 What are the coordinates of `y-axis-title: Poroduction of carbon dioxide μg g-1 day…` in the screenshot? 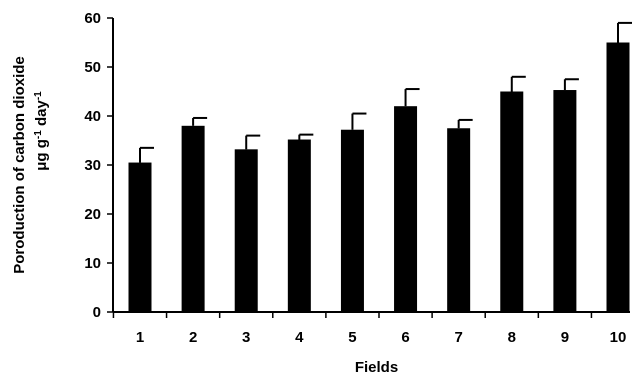 It's located at (30, 165).